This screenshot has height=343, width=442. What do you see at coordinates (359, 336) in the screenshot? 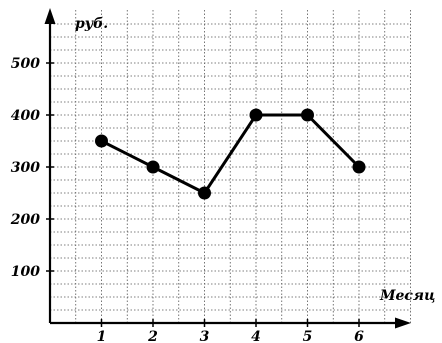
I see `x-tick-label: 6` at bounding box center [359, 336].